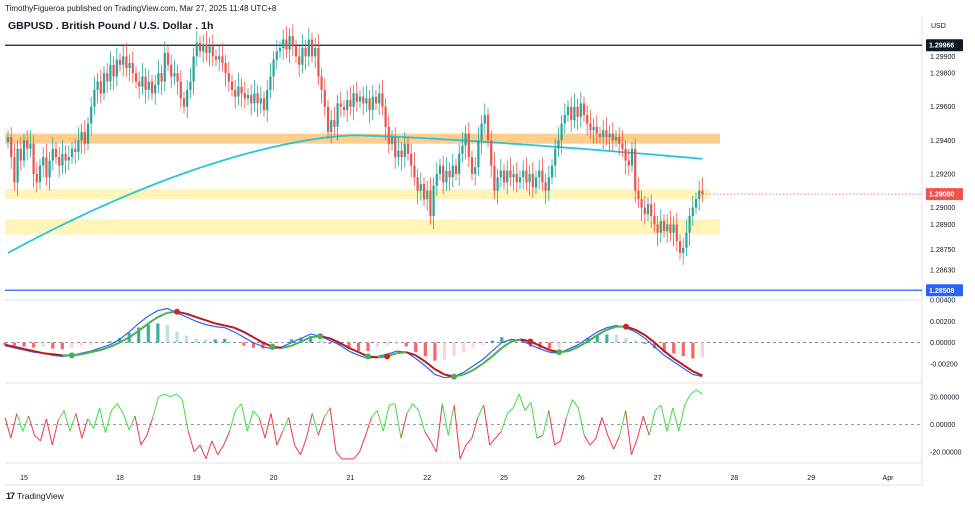 This screenshot has width=975, height=508. Describe the element at coordinates (942, 225) in the screenshot. I see `price-tick-label: 1.28900` at that location.